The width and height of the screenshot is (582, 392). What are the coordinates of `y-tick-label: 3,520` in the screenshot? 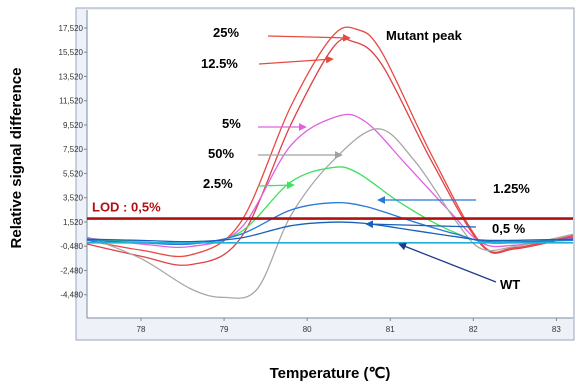 It's located at (73, 198).